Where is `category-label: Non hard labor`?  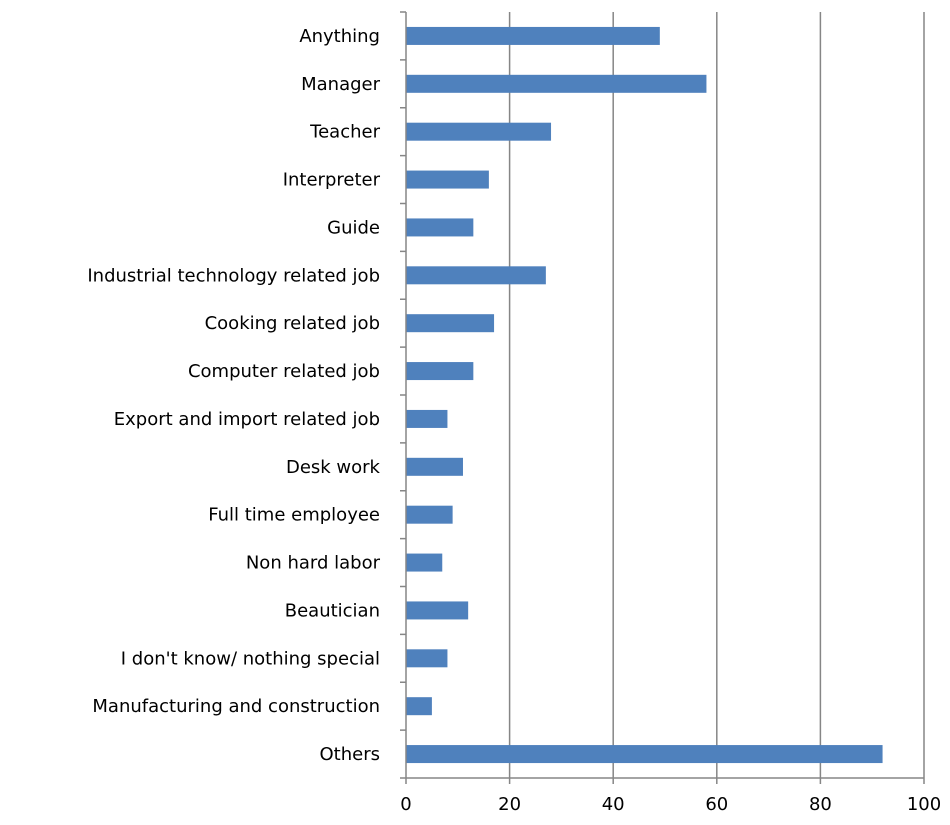 category-label: Non hard labor is located at coordinates (313, 563).